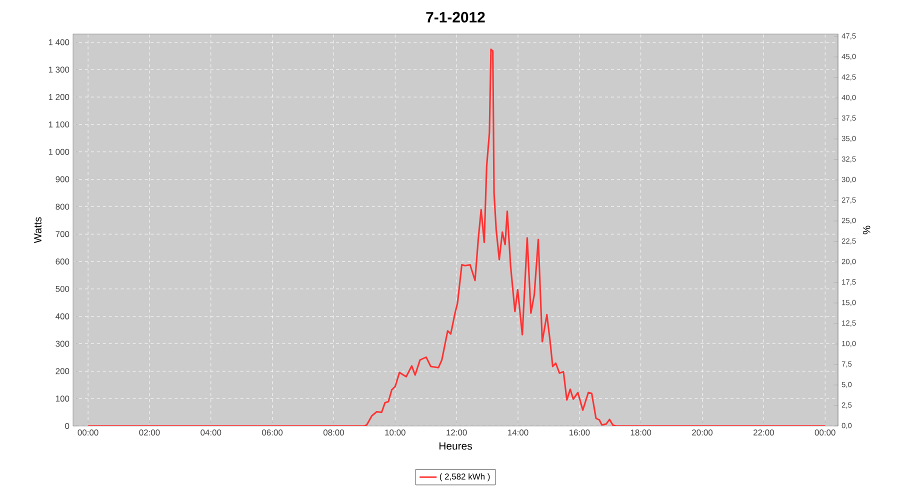 The width and height of the screenshot is (900, 500). Describe the element at coordinates (272, 433) in the screenshot. I see `x-tick-label: 06:00` at that location.